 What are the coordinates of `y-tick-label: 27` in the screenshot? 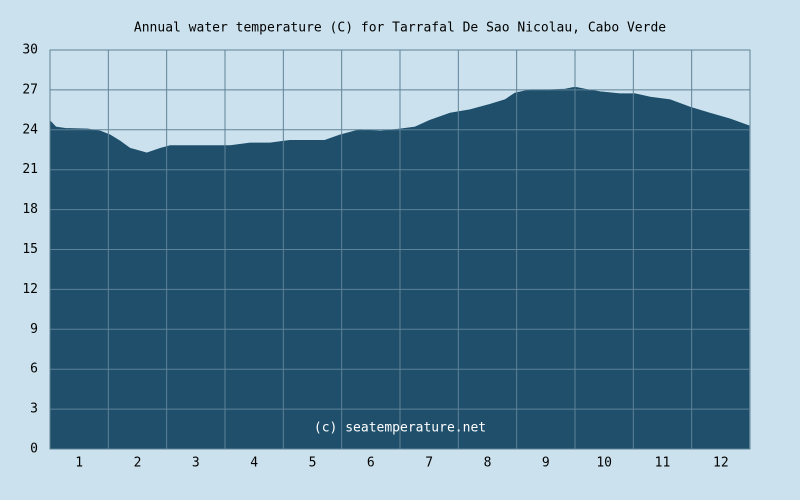 It's located at (30, 89).